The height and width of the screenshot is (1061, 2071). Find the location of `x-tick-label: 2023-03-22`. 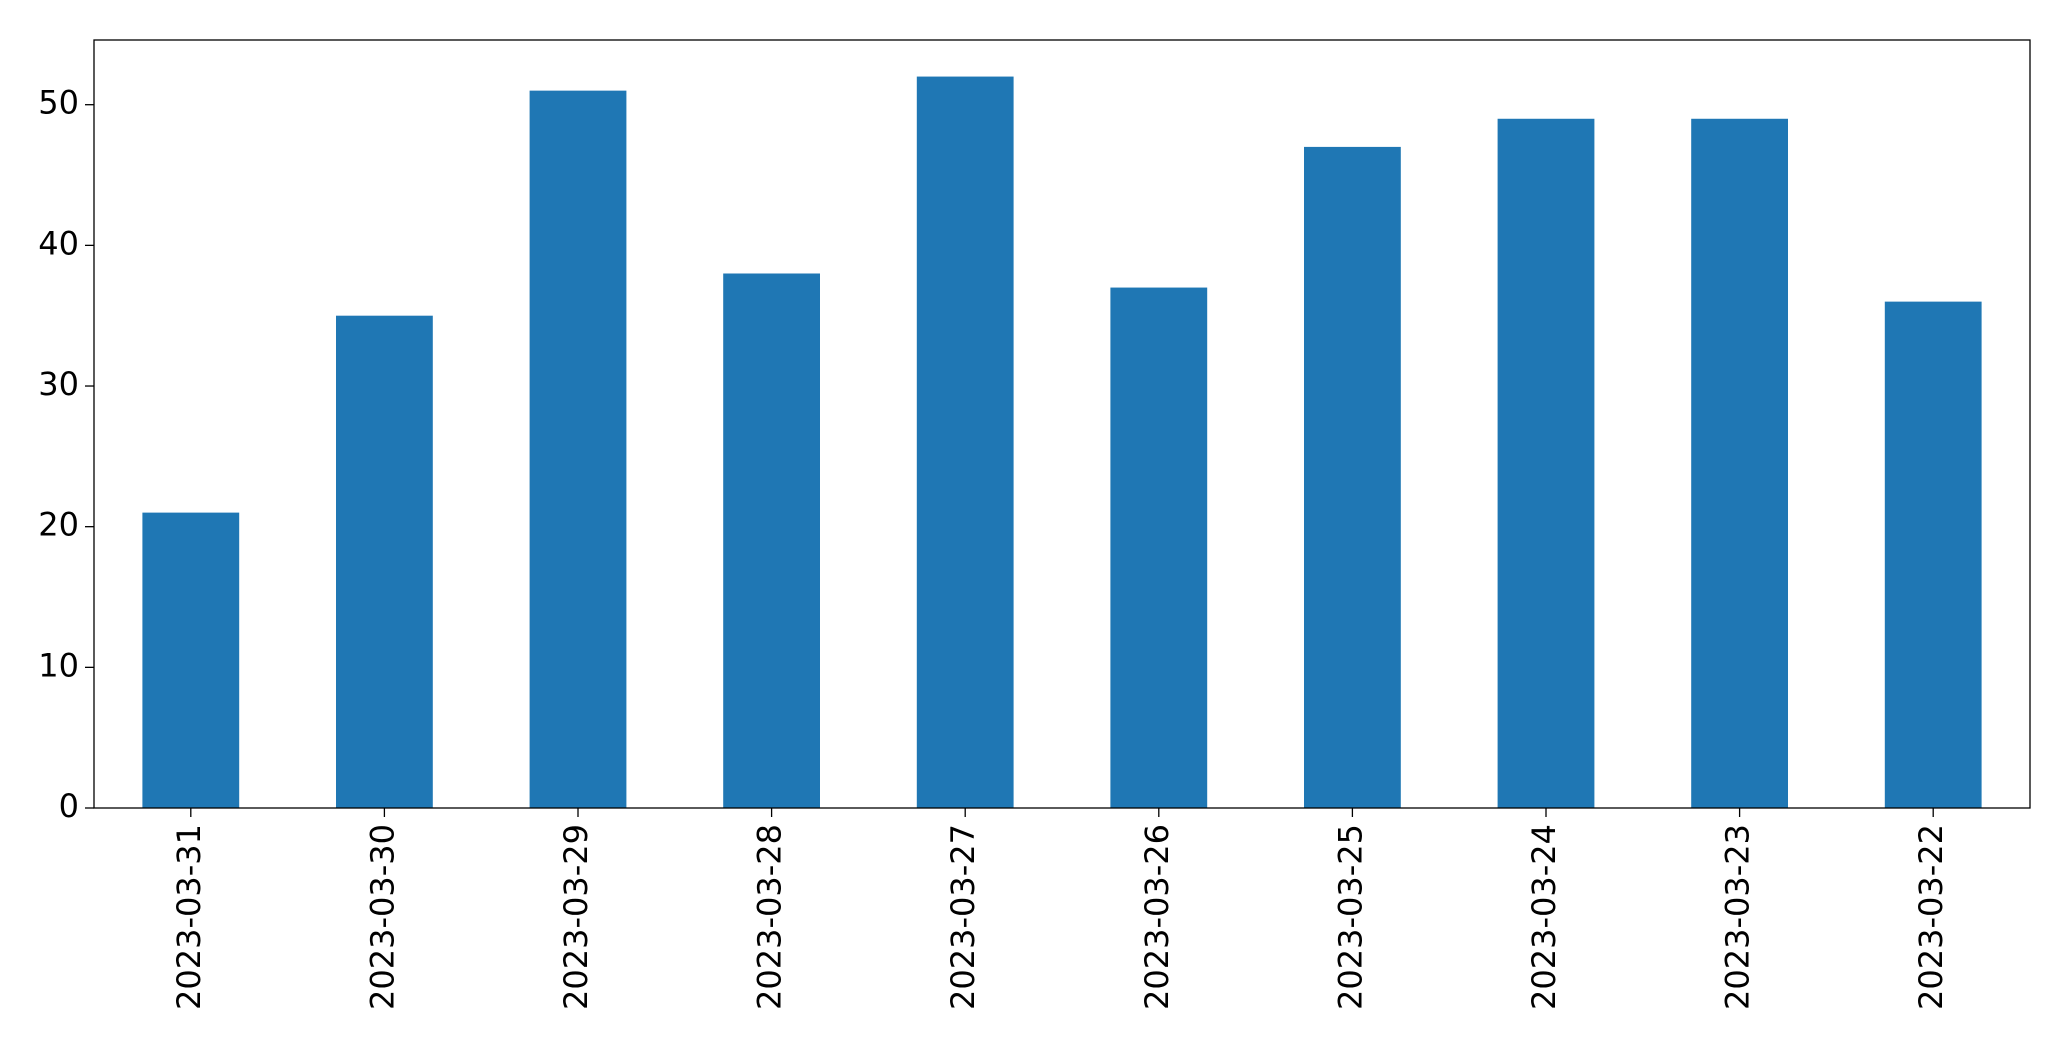

x-tick-label: 2023-03-22 is located at coordinates (1931, 917).